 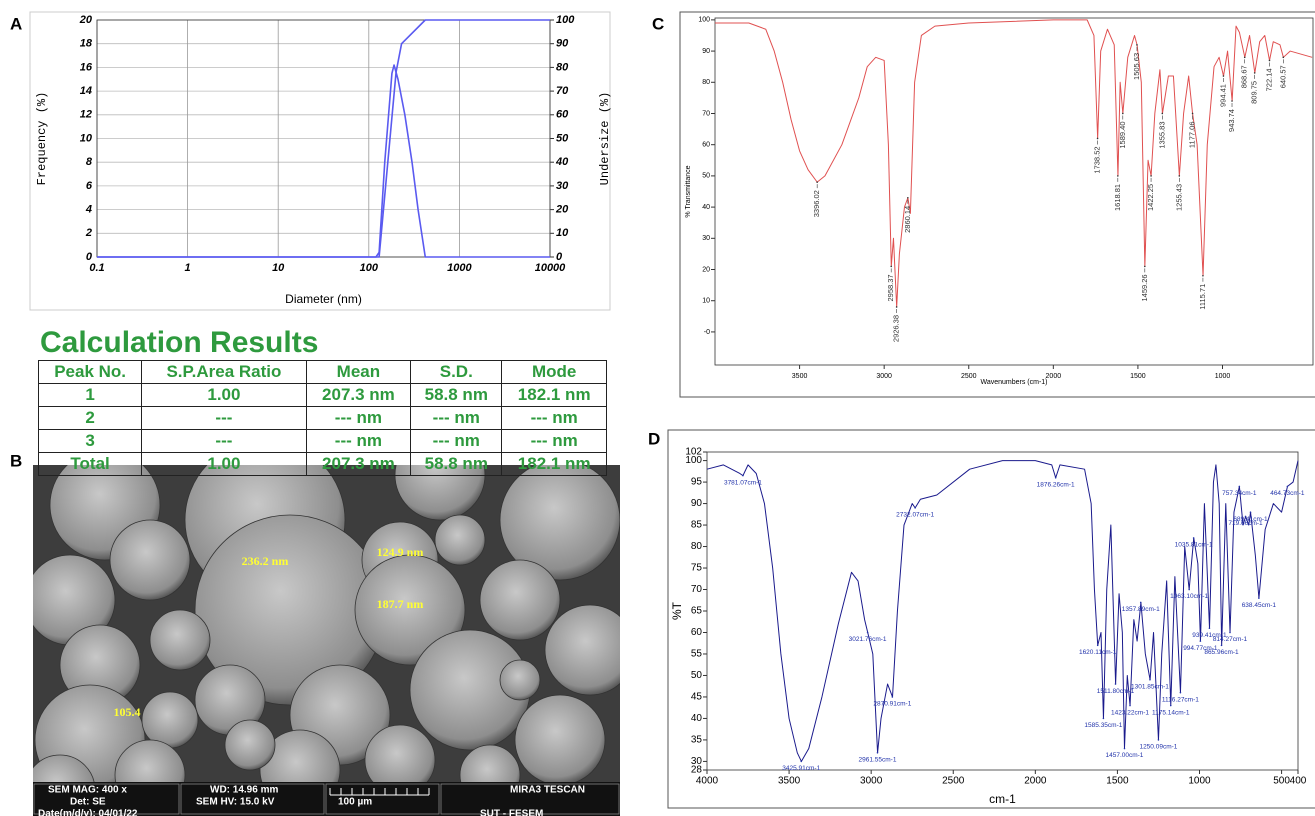 What do you see at coordinates (1180, 699) in the screenshot?
I see `peak-label: 1116.27cm-1` at bounding box center [1180, 699].